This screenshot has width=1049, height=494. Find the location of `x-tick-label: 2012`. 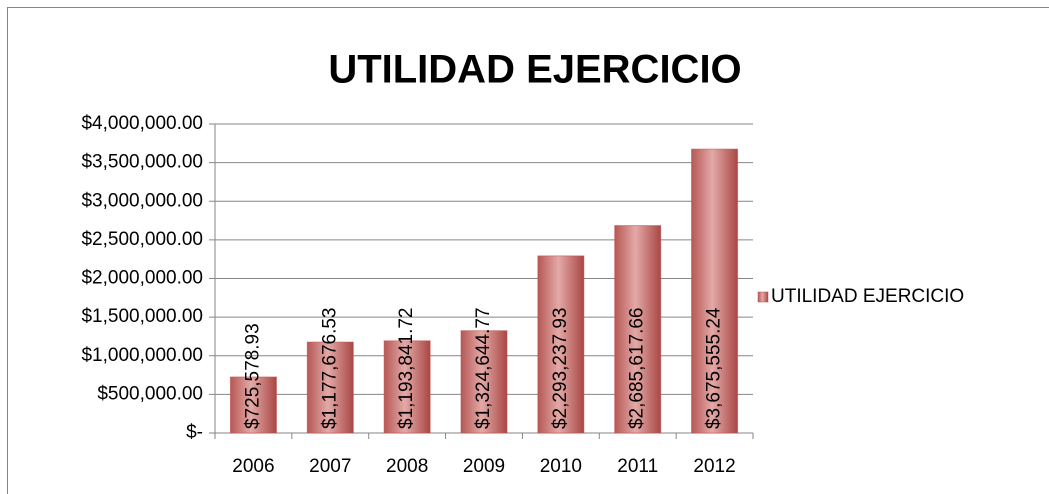

x-tick-label: 2012 is located at coordinates (714, 466).